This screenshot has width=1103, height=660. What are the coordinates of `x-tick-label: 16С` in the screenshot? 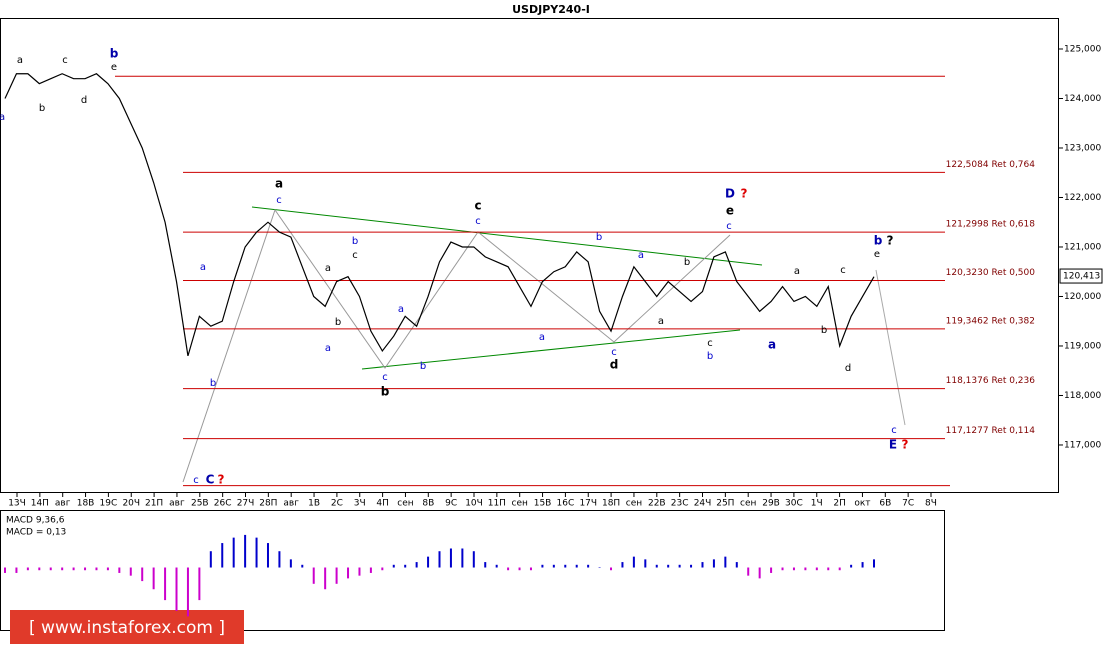 It's located at (566, 504).